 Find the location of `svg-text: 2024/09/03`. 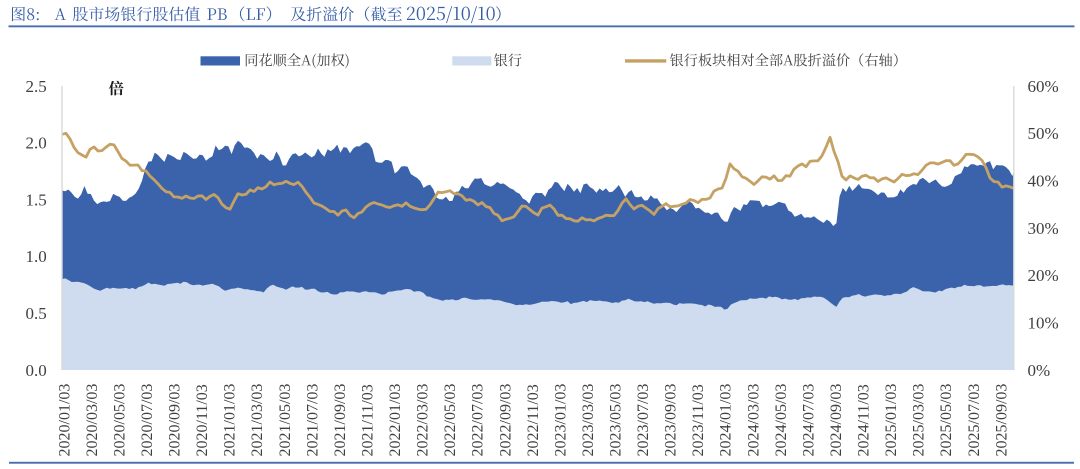

svg-text: 2024/09/03 is located at coordinates (836, 420).